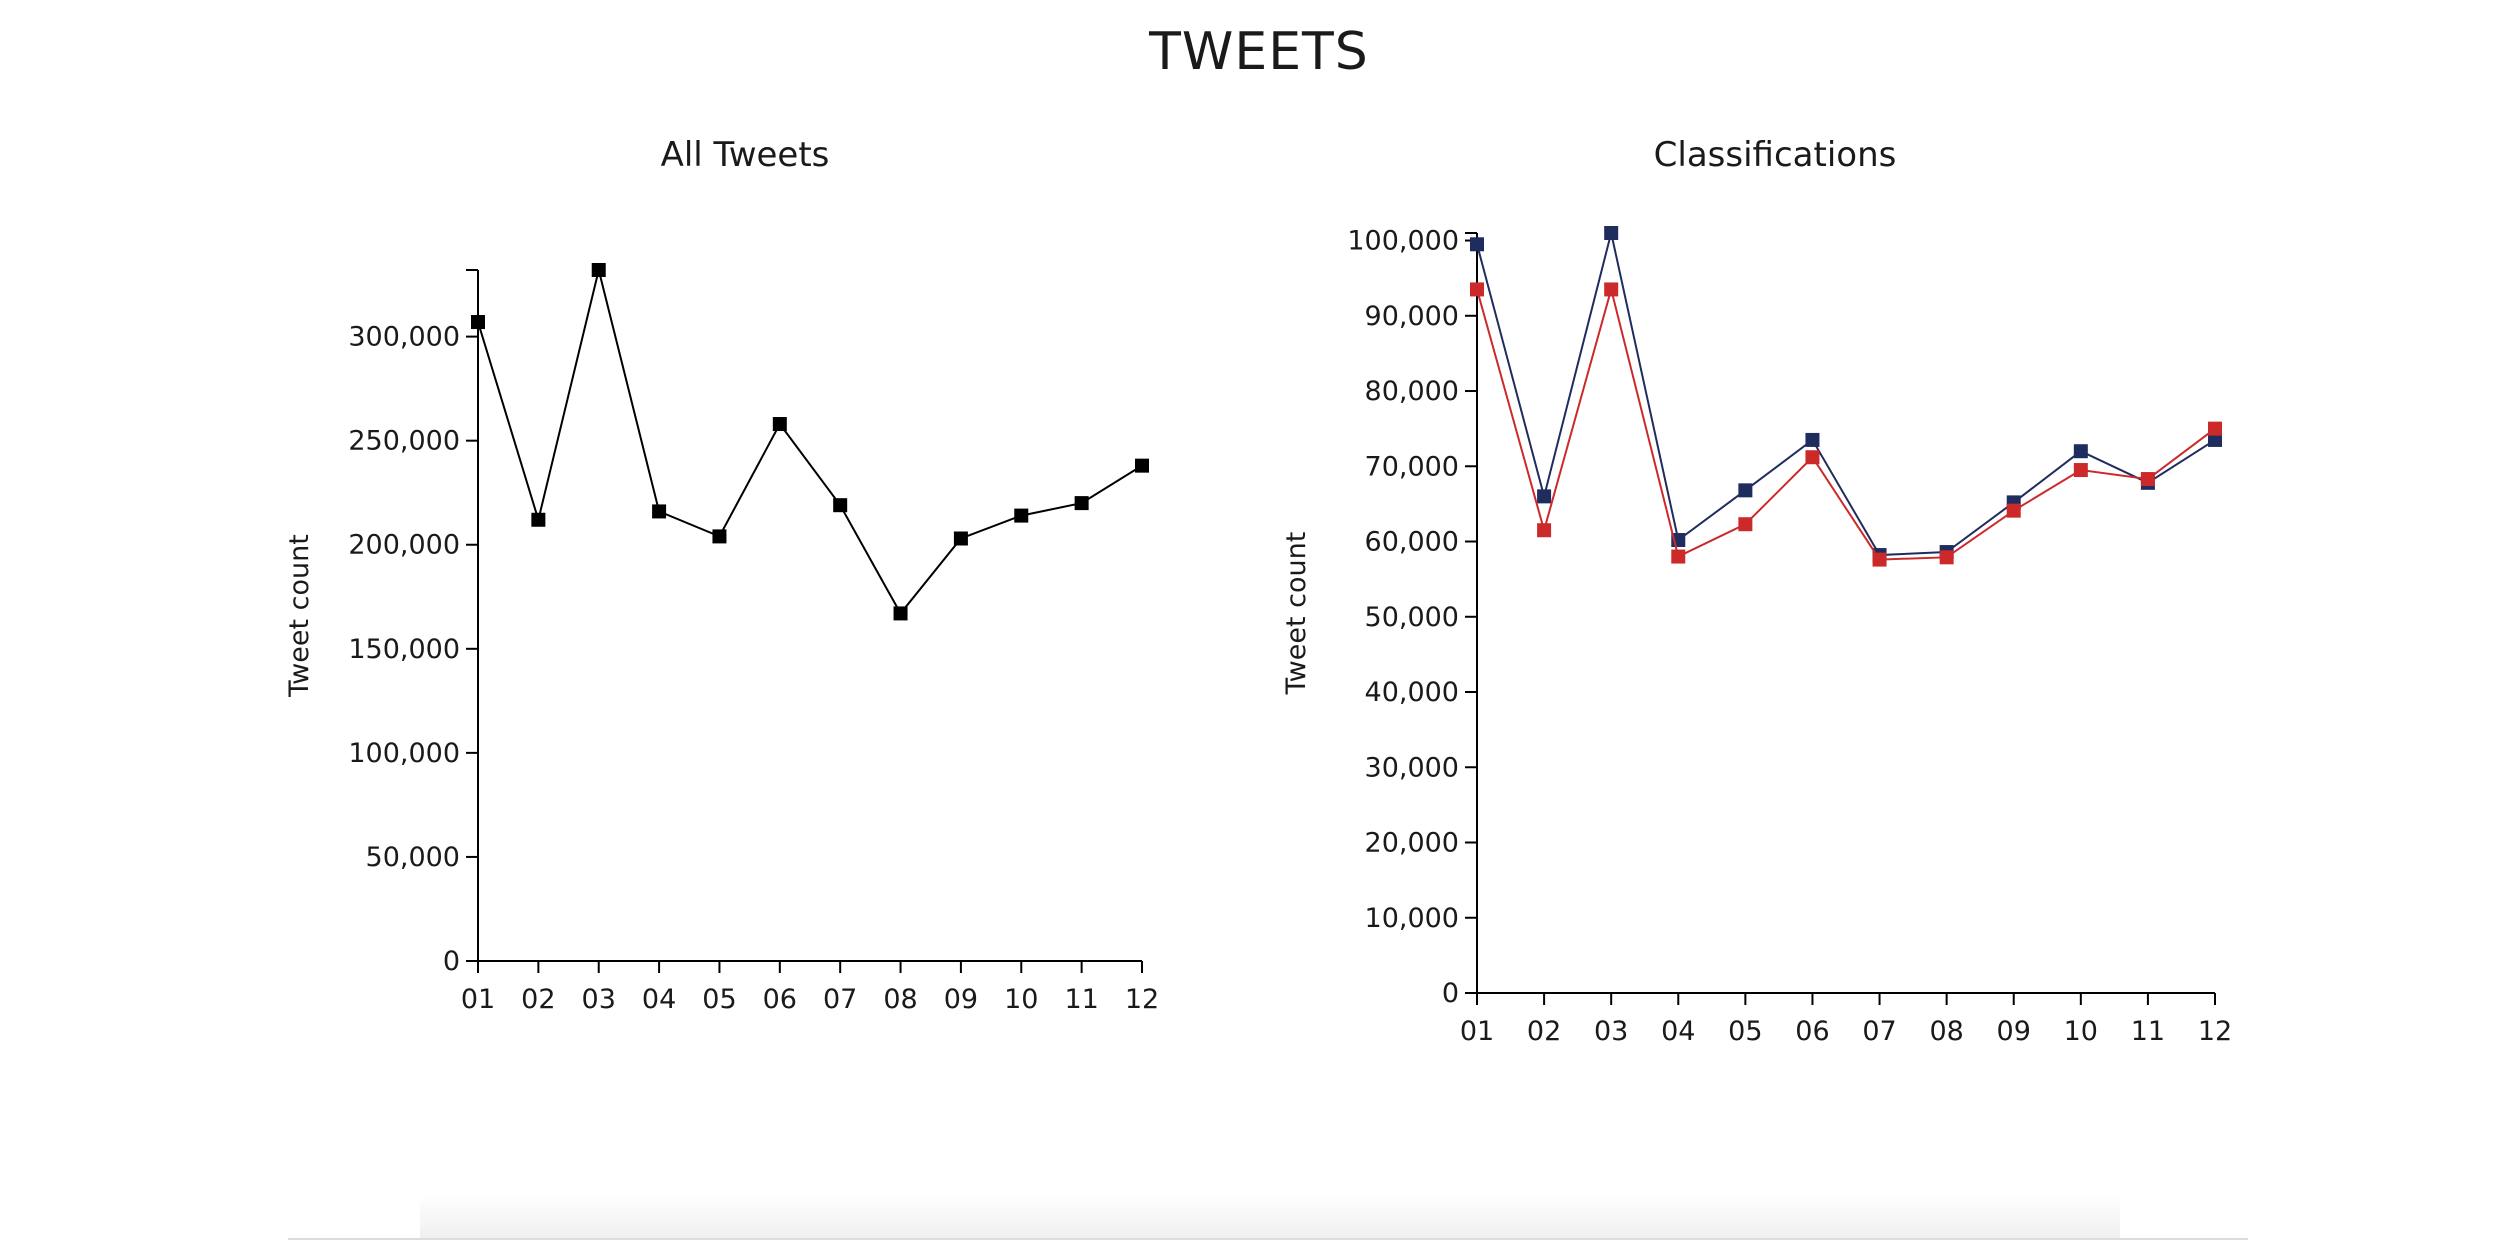 The image size is (2518, 1244). What do you see at coordinates (745, 155) in the screenshot?
I see `chart-title-all-tweets: All Tweets` at bounding box center [745, 155].